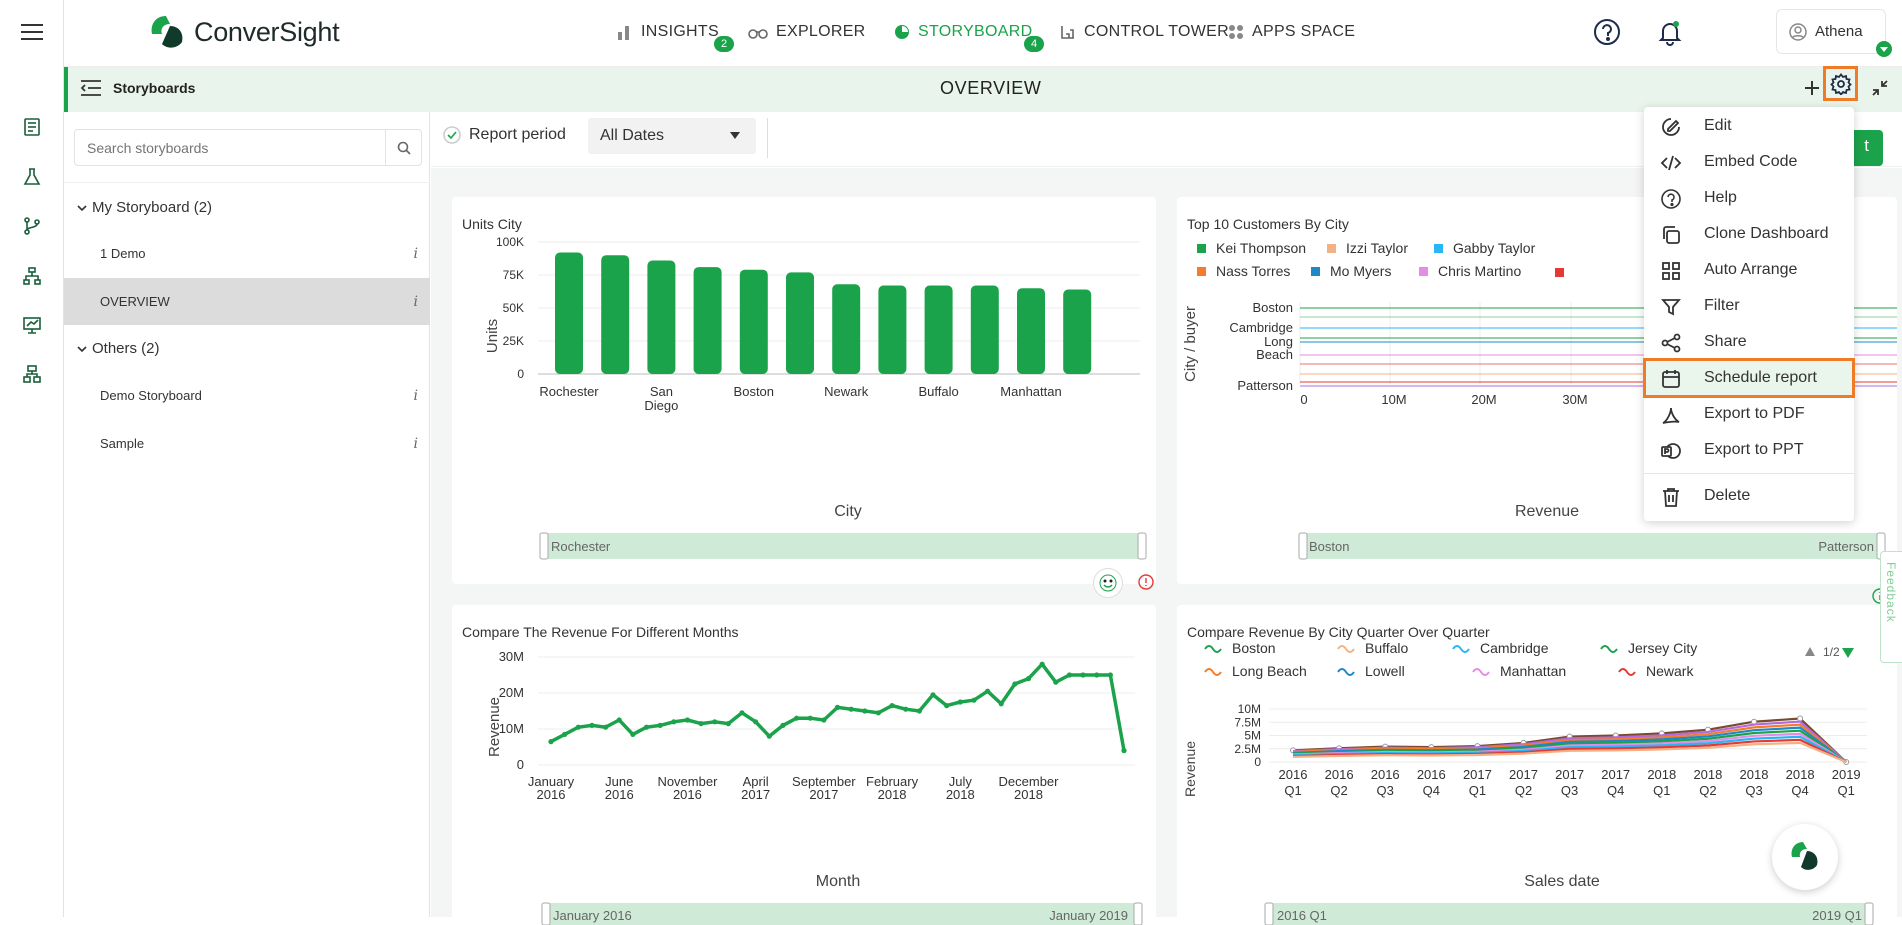 This screenshot has width=1902, height=925. I want to click on menu-item-filter: Filter, so click(1749, 306).